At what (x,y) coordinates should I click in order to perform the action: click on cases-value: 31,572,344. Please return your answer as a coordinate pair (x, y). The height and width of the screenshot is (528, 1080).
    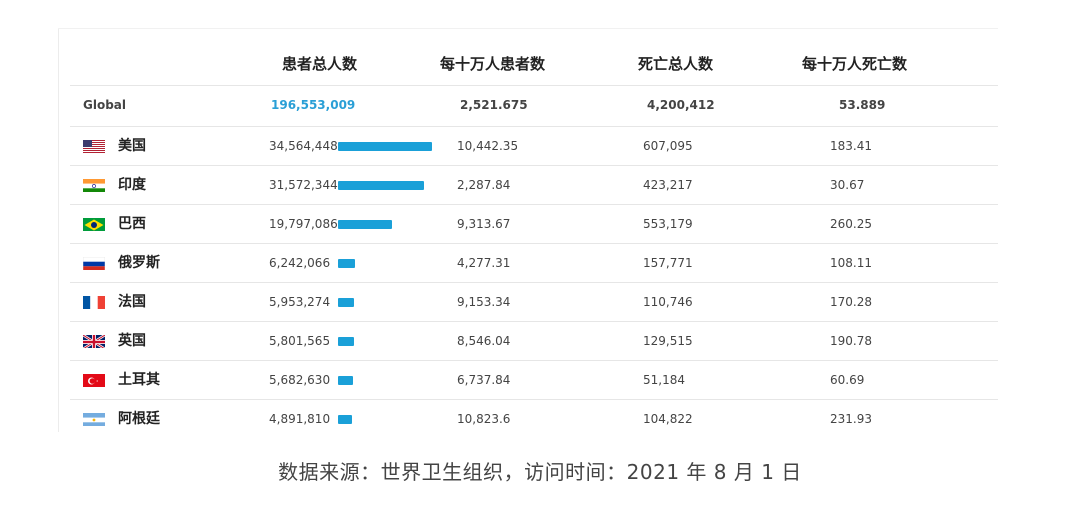
    Looking at the image, I should click on (303, 185).